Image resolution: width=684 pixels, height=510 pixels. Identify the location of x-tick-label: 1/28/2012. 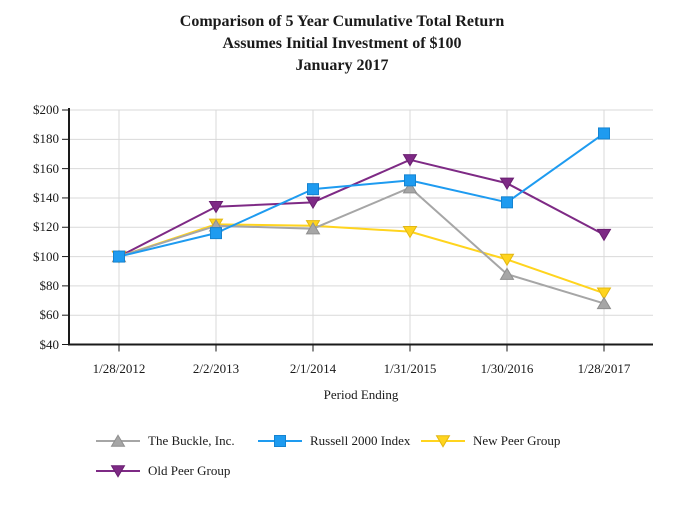
(119, 368).